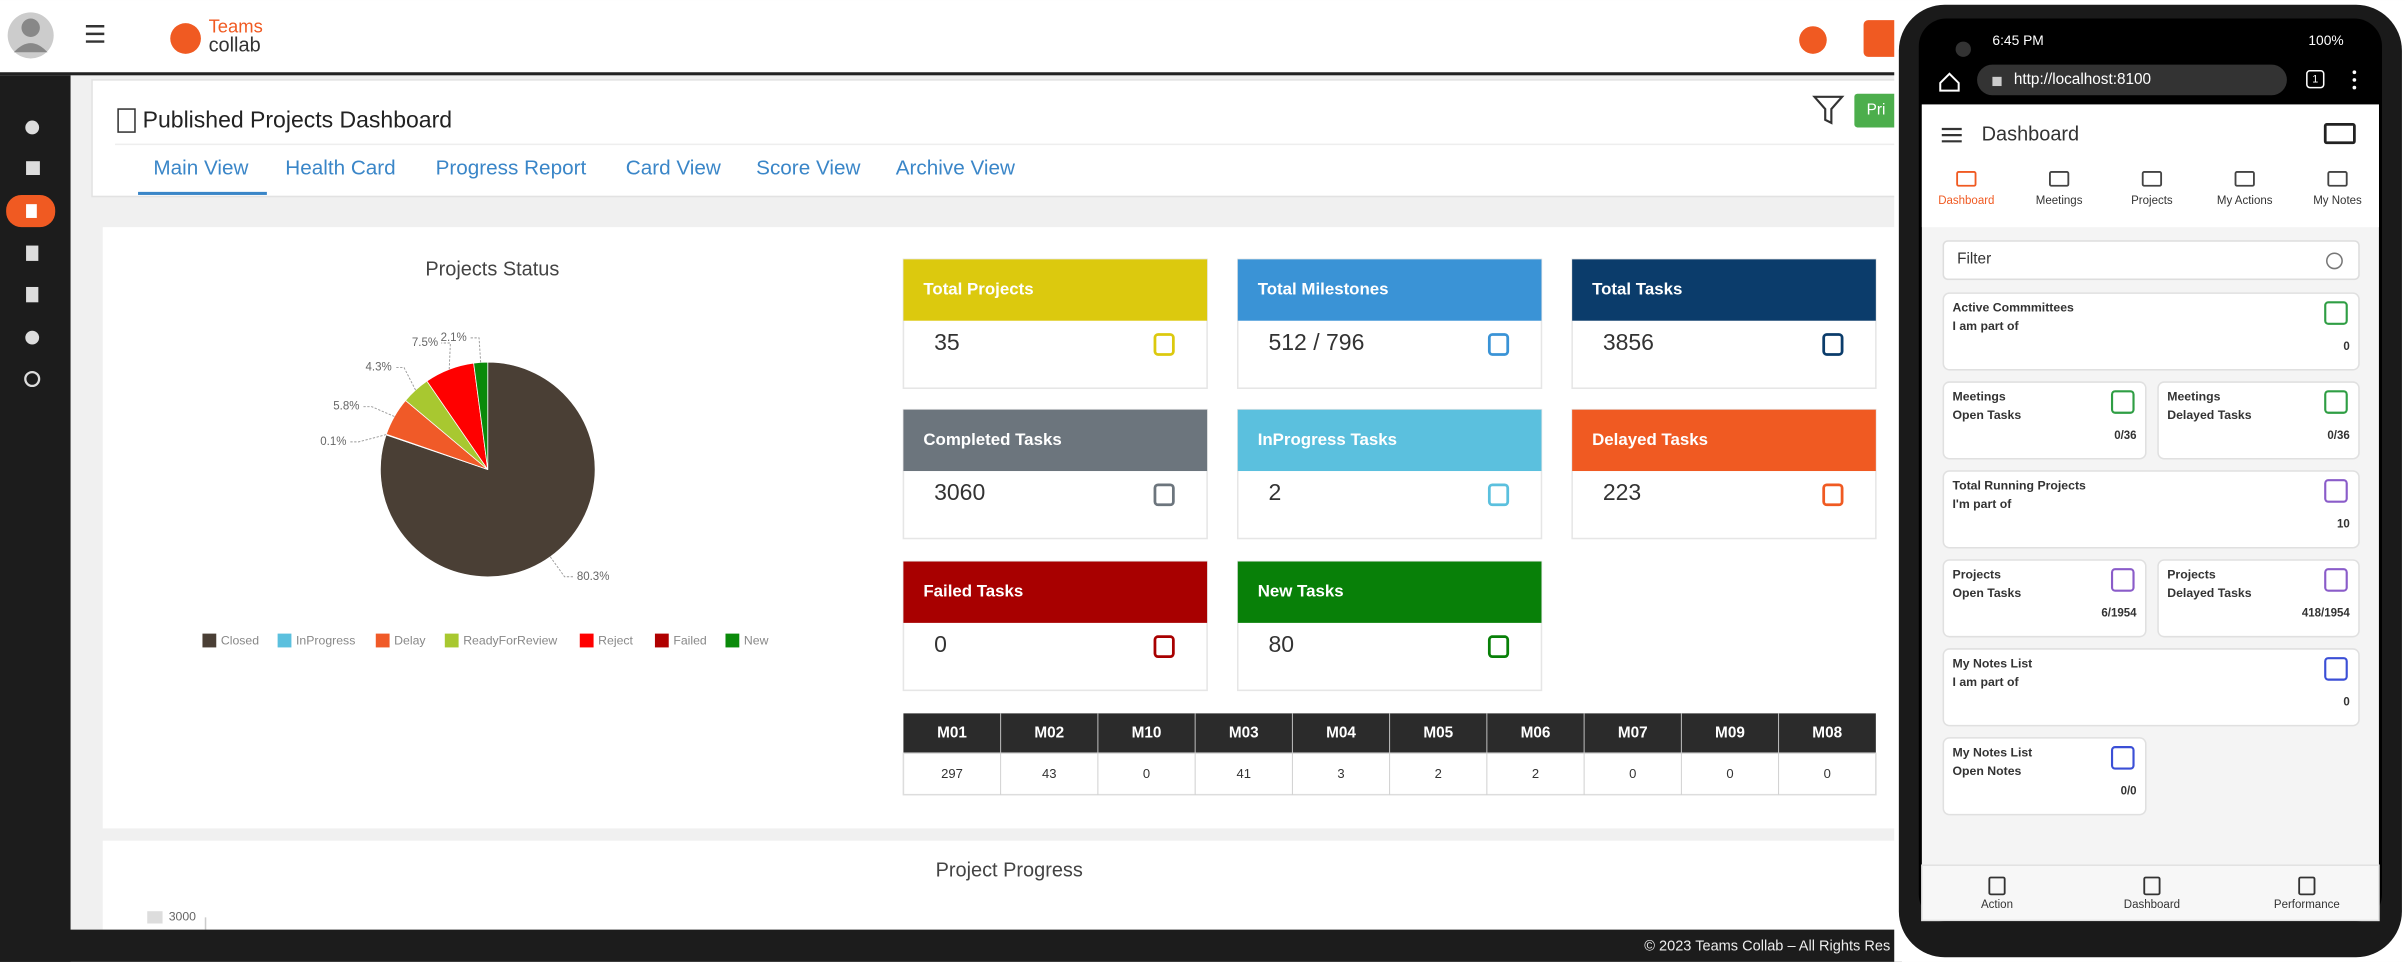 The image size is (2405, 962). Describe the element at coordinates (955, 167) in the screenshot. I see `tab: Archive View` at that location.